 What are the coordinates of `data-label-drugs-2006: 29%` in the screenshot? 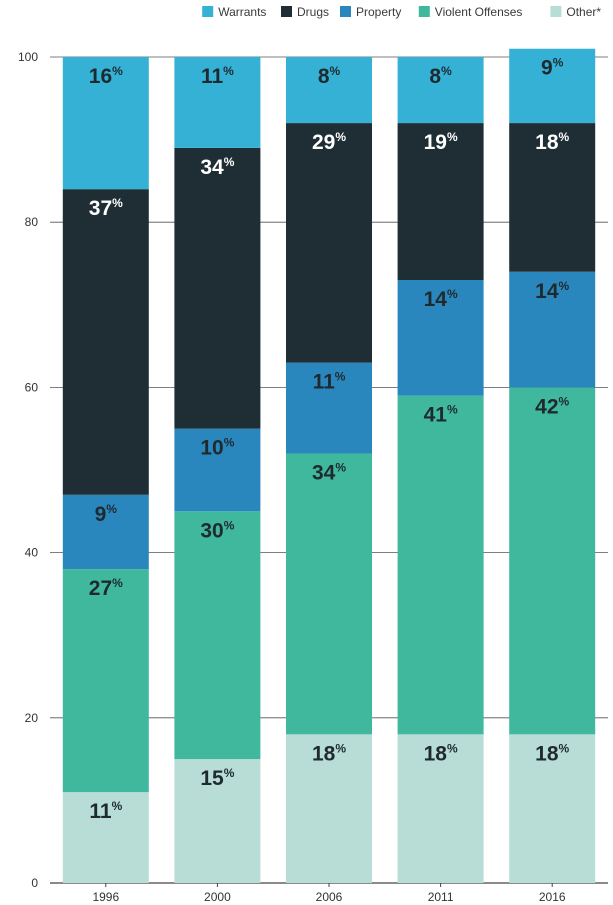 It's located at (329, 142).